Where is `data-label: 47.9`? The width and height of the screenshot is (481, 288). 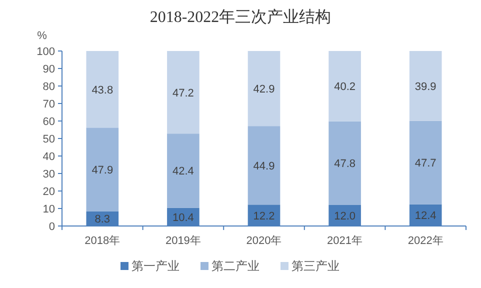 data-label: 47.9 is located at coordinates (103, 170).